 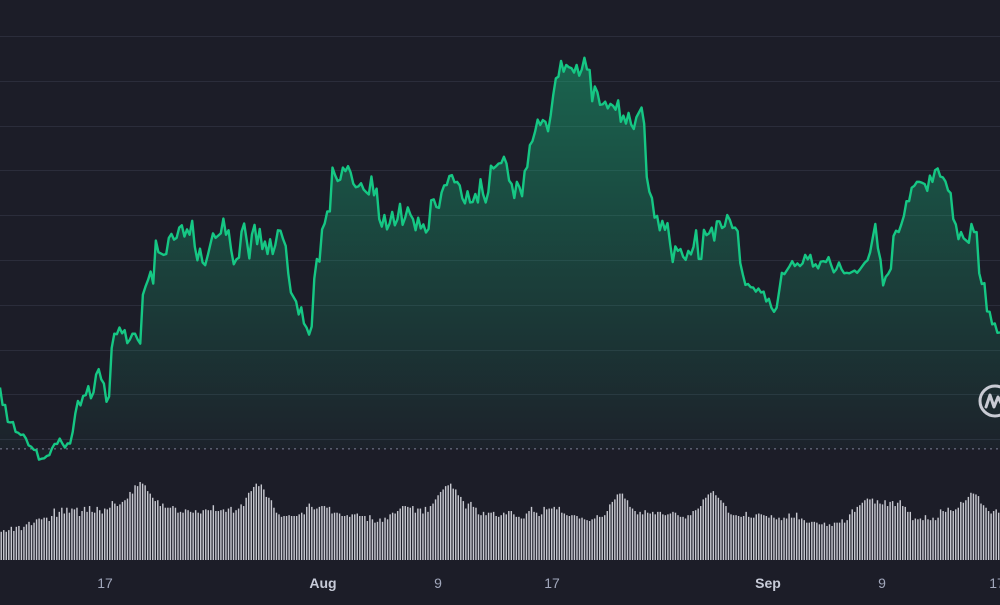 I want to click on coinmarketcap-logo-icon, so click(x=989, y=401).